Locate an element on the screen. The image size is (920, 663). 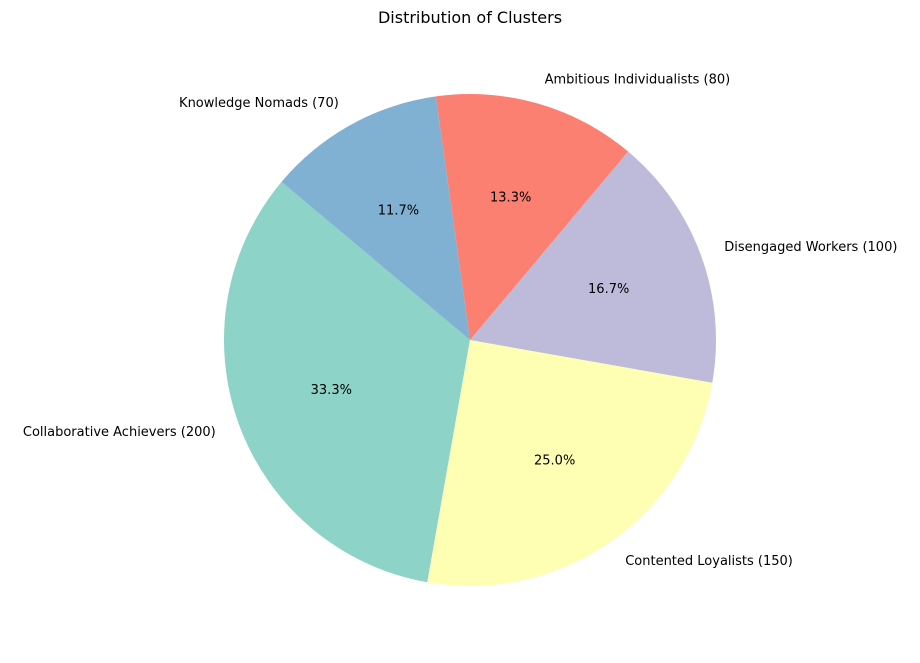
slice-percent-label: 33.3% is located at coordinates (331, 390).